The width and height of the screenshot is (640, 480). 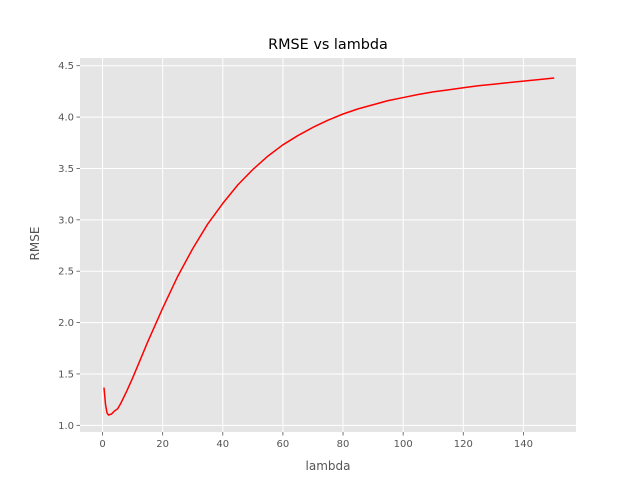 What do you see at coordinates (66, 323) in the screenshot?
I see `y-tick-label: 2.0` at bounding box center [66, 323].